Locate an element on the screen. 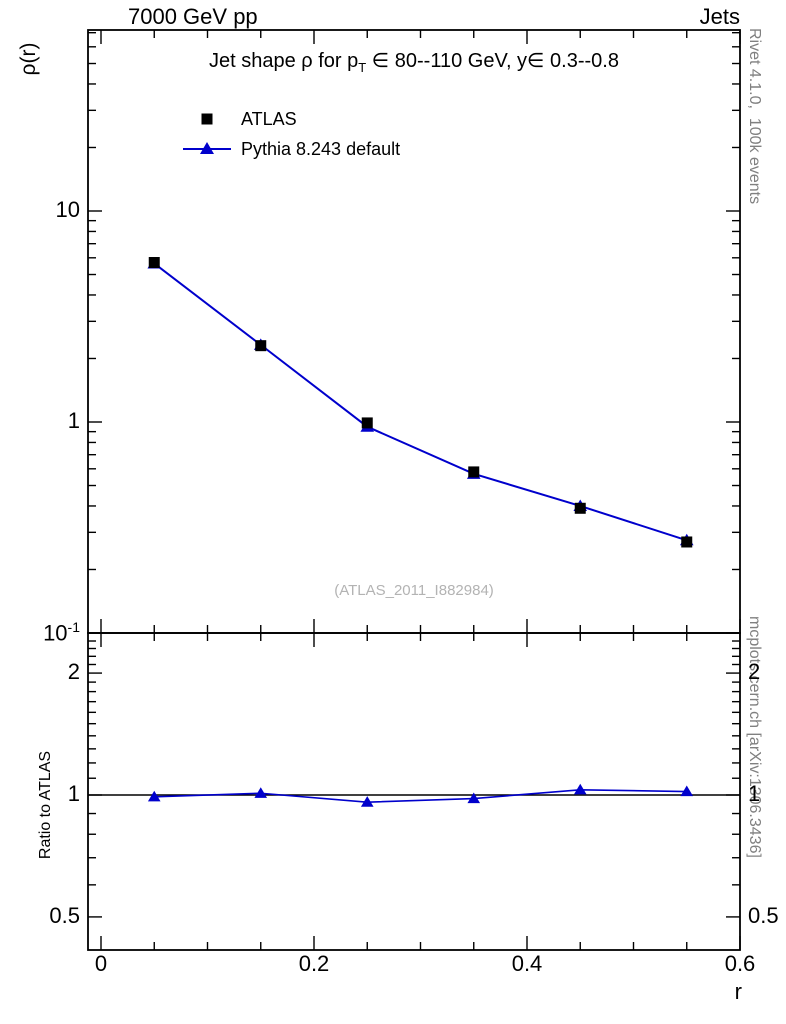  beam-energy-label: 7000 GeV pp is located at coordinates (193, 16).